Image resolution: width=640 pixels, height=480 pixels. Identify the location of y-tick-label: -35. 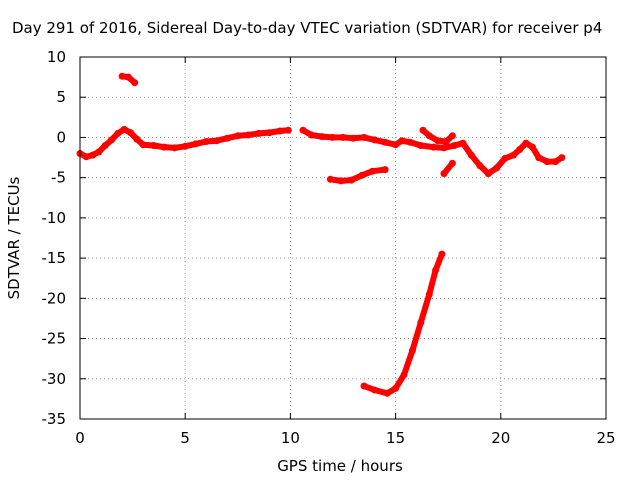
(54, 419).